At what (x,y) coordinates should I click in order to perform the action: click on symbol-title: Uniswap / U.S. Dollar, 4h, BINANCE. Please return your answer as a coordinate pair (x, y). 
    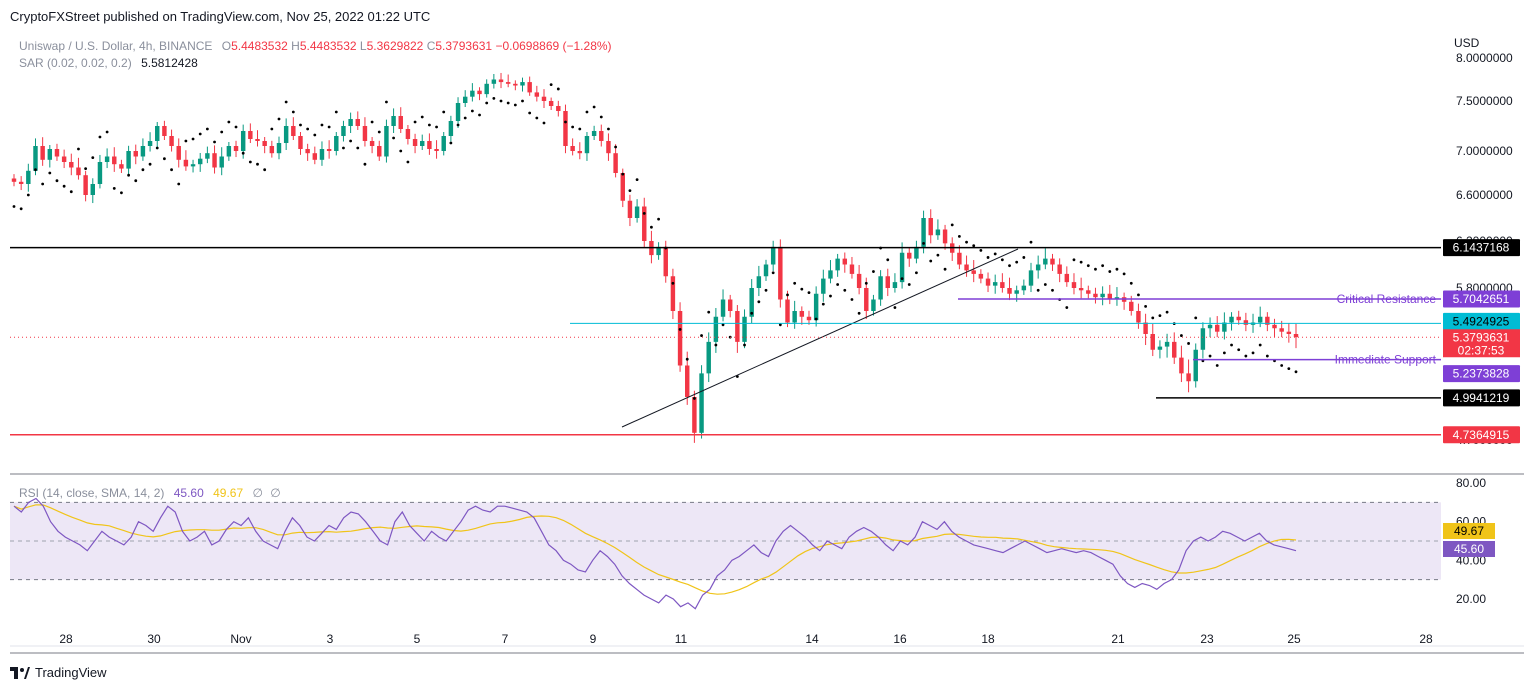
    Looking at the image, I should click on (116, 46).